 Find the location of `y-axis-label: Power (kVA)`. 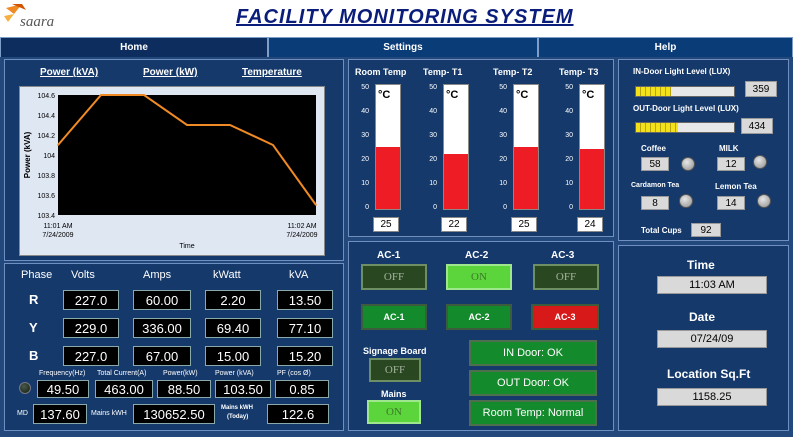

y-axis-label: Power (kVA) is located at coordinates (27, 154).